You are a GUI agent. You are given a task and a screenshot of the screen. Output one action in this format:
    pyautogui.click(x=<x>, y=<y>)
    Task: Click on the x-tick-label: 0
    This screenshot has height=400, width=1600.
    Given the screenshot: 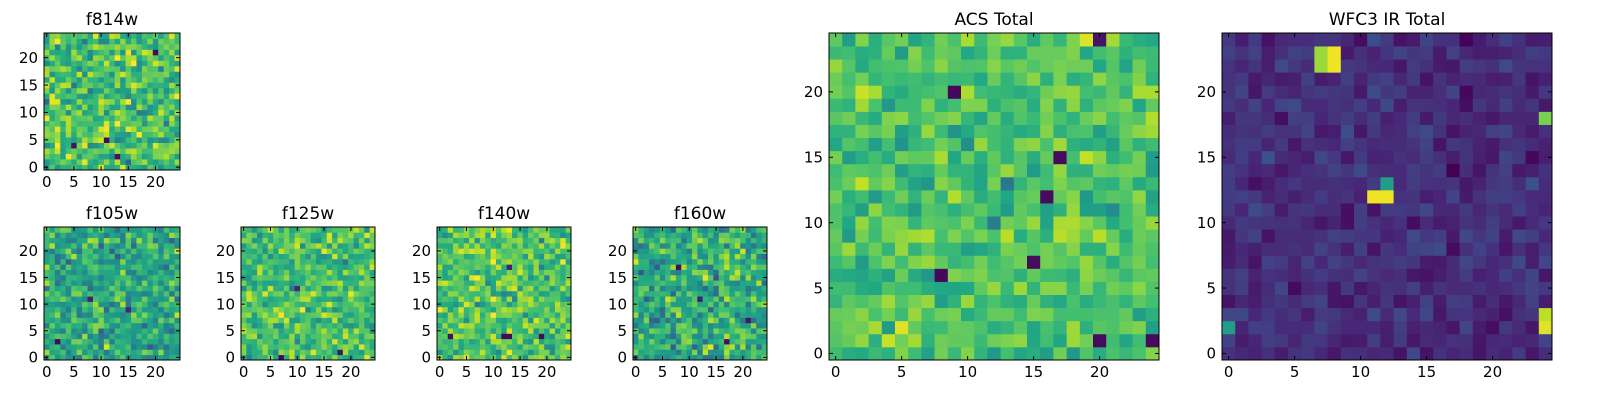 What is the action you would take?
    pyautogui.click(x=1229, y=372)
    